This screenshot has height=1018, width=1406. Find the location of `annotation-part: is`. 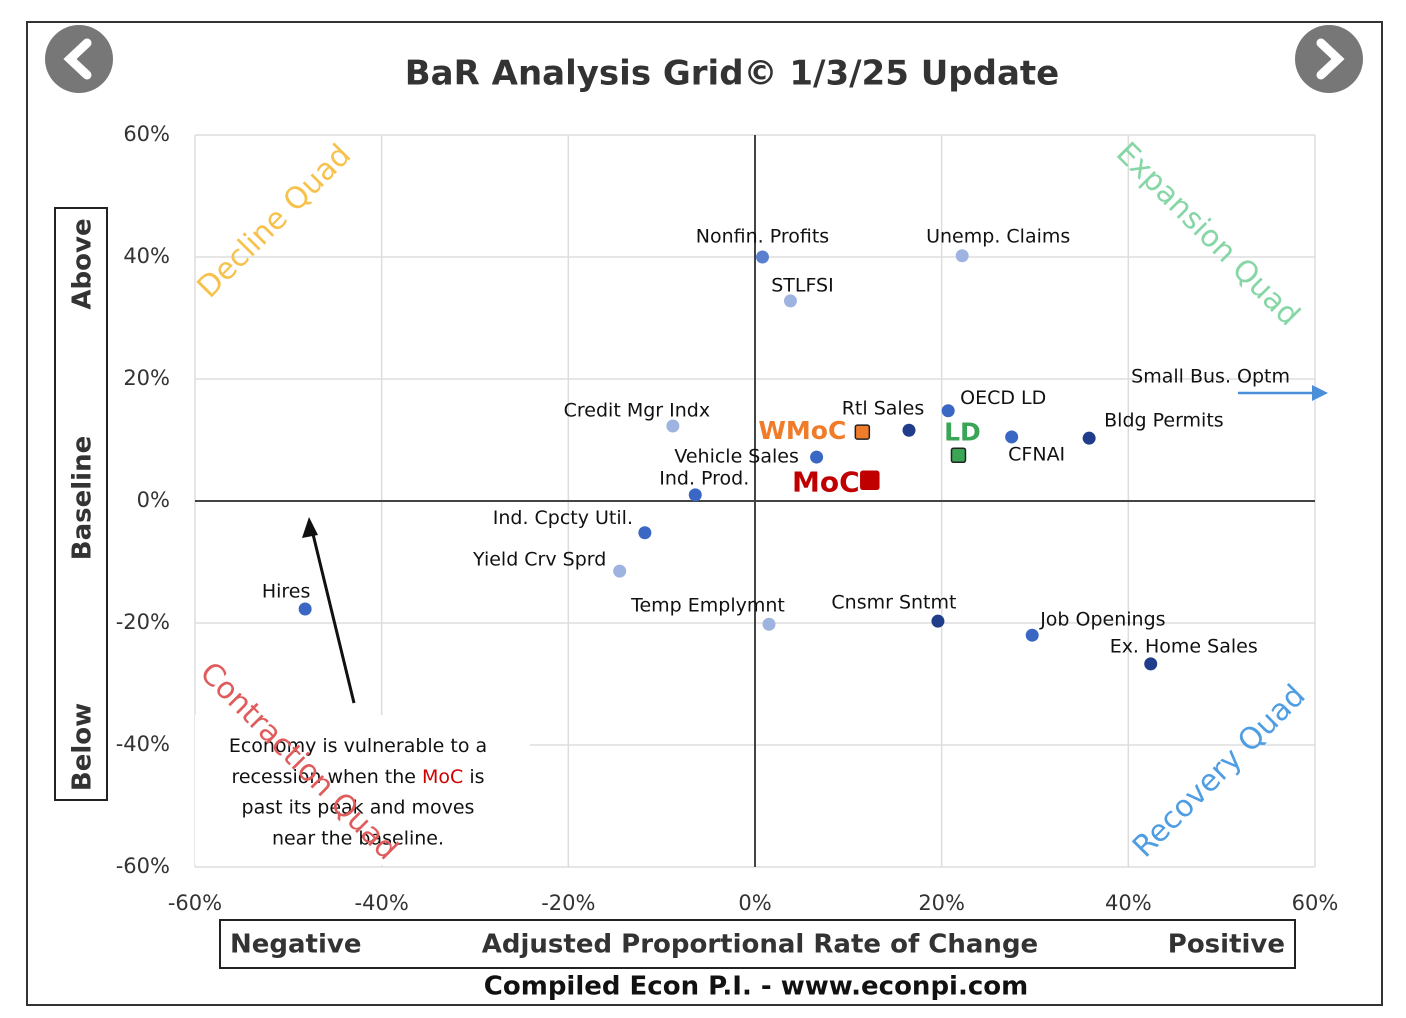

annotation-part: is is located at coordinates (473, 777).